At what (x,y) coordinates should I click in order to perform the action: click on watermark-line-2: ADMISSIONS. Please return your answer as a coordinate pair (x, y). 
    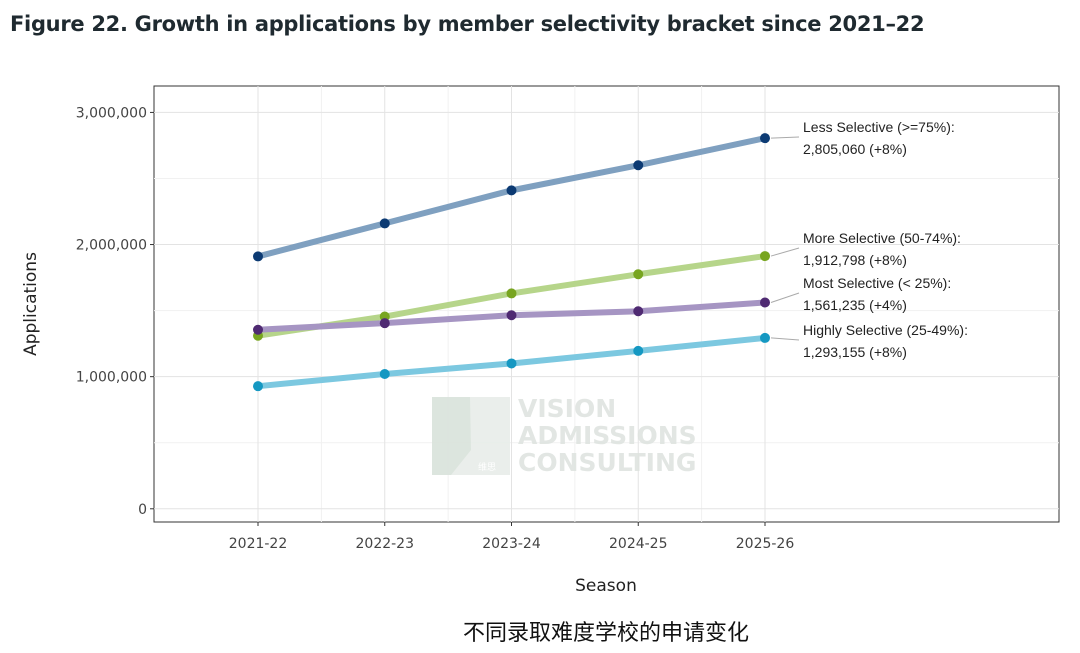
    Looking at the image, I should click on (607, 435).